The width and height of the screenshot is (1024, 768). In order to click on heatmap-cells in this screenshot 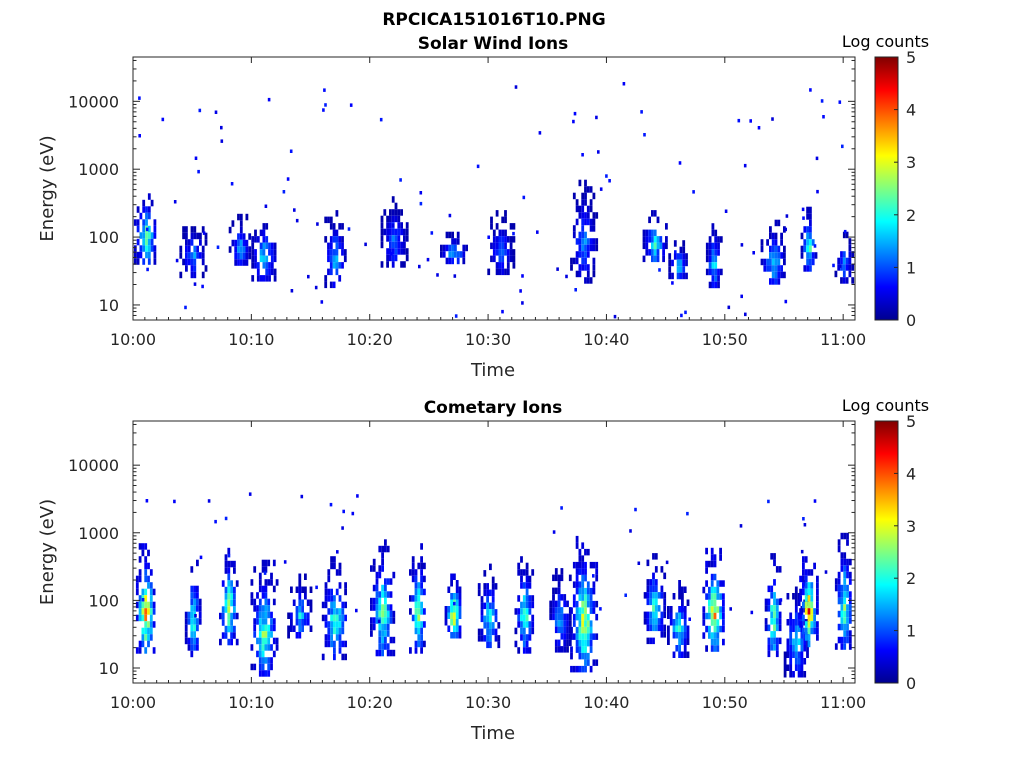, I will do `click(493, 605)`.